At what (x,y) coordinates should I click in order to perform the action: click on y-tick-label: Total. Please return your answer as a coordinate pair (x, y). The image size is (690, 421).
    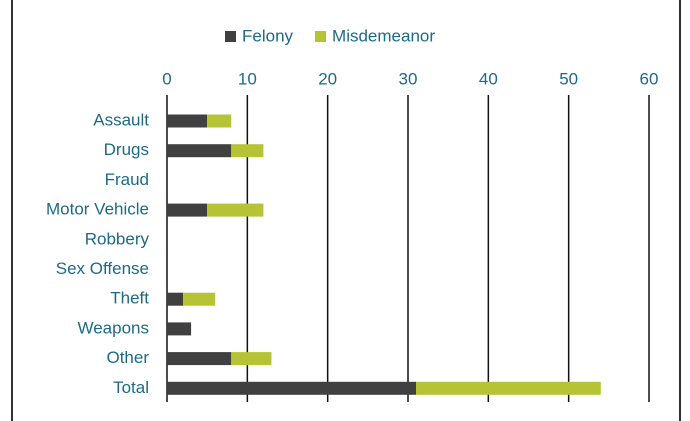
    Looking at the image, I should click on (131, 387).